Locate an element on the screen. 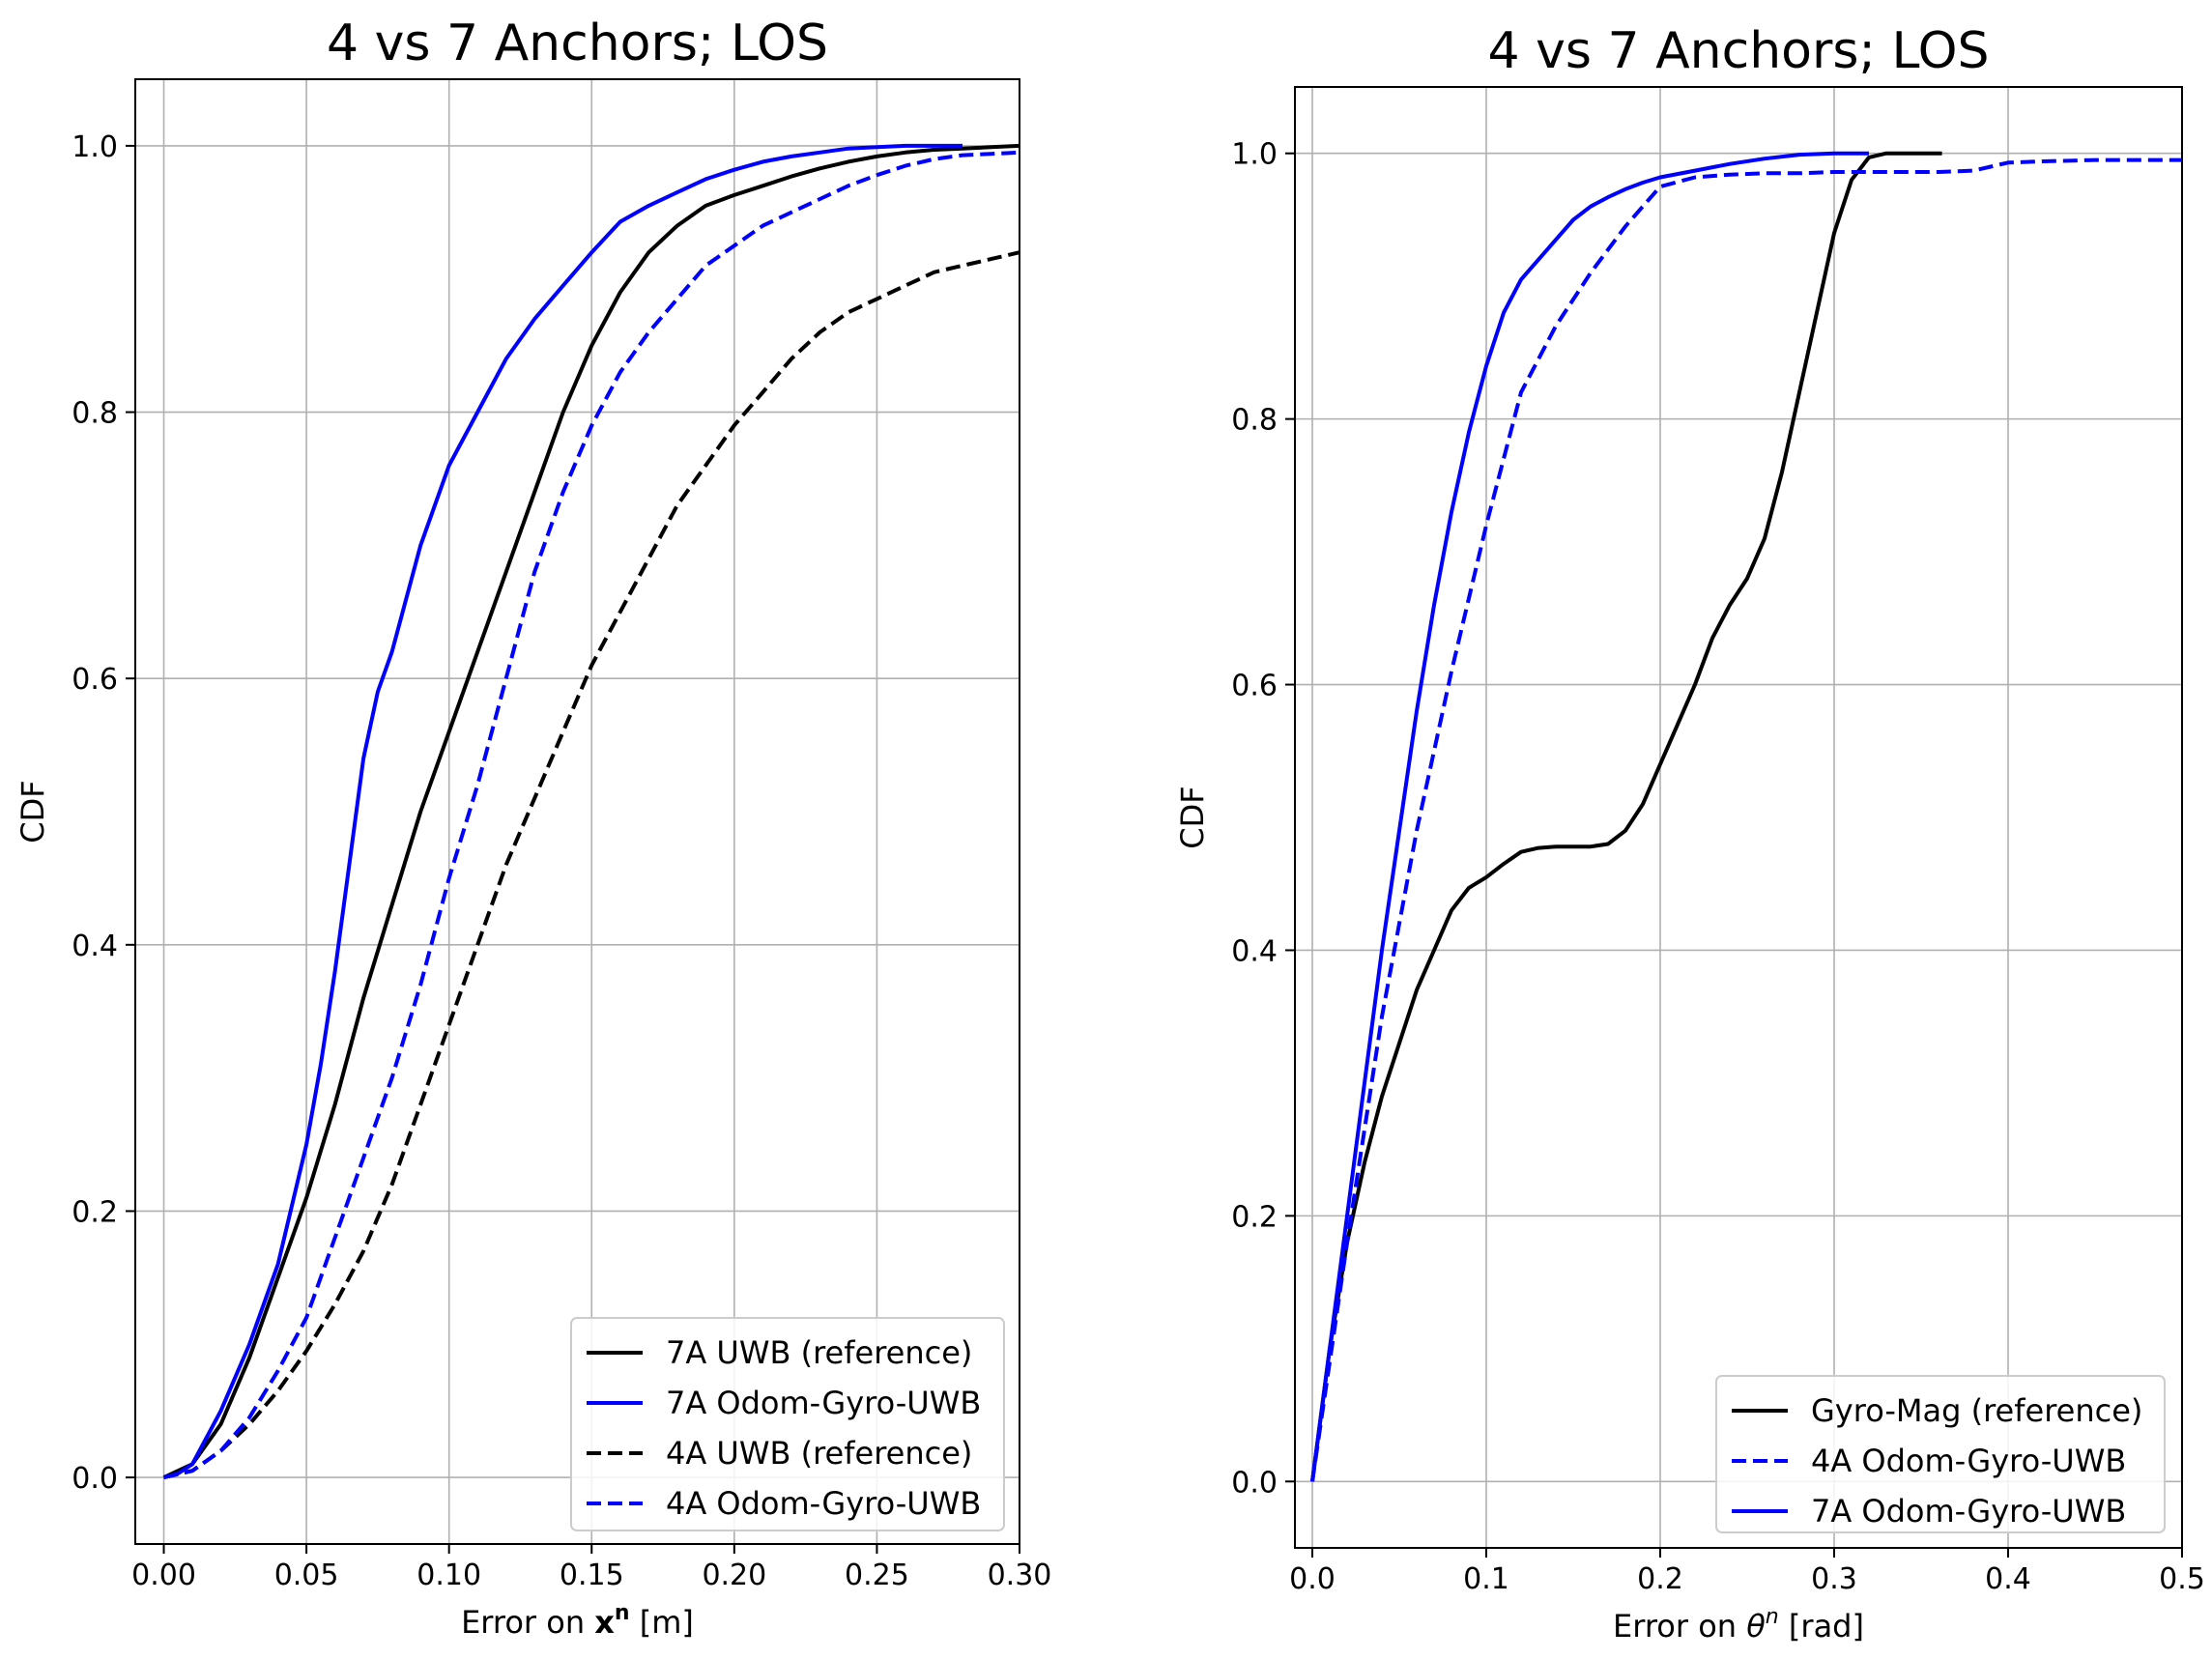 The width and height of the screenshot is (2212, 1659). legend-label-1: 7A UWB (reference) is located at coordinates (819, 1352).